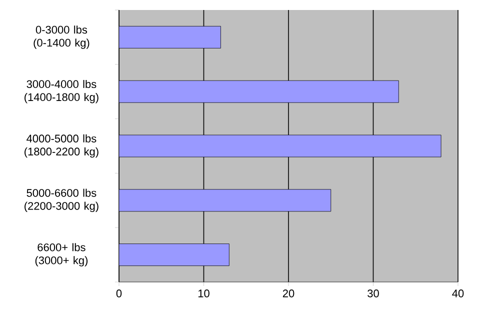 The width and height of the screenshot is (480, 320). Describe the element at coordinates (61, 200) in the screenshot. I see `y-tick-label: 5000-6600 lbs (2200-3000 kg)` at that location.